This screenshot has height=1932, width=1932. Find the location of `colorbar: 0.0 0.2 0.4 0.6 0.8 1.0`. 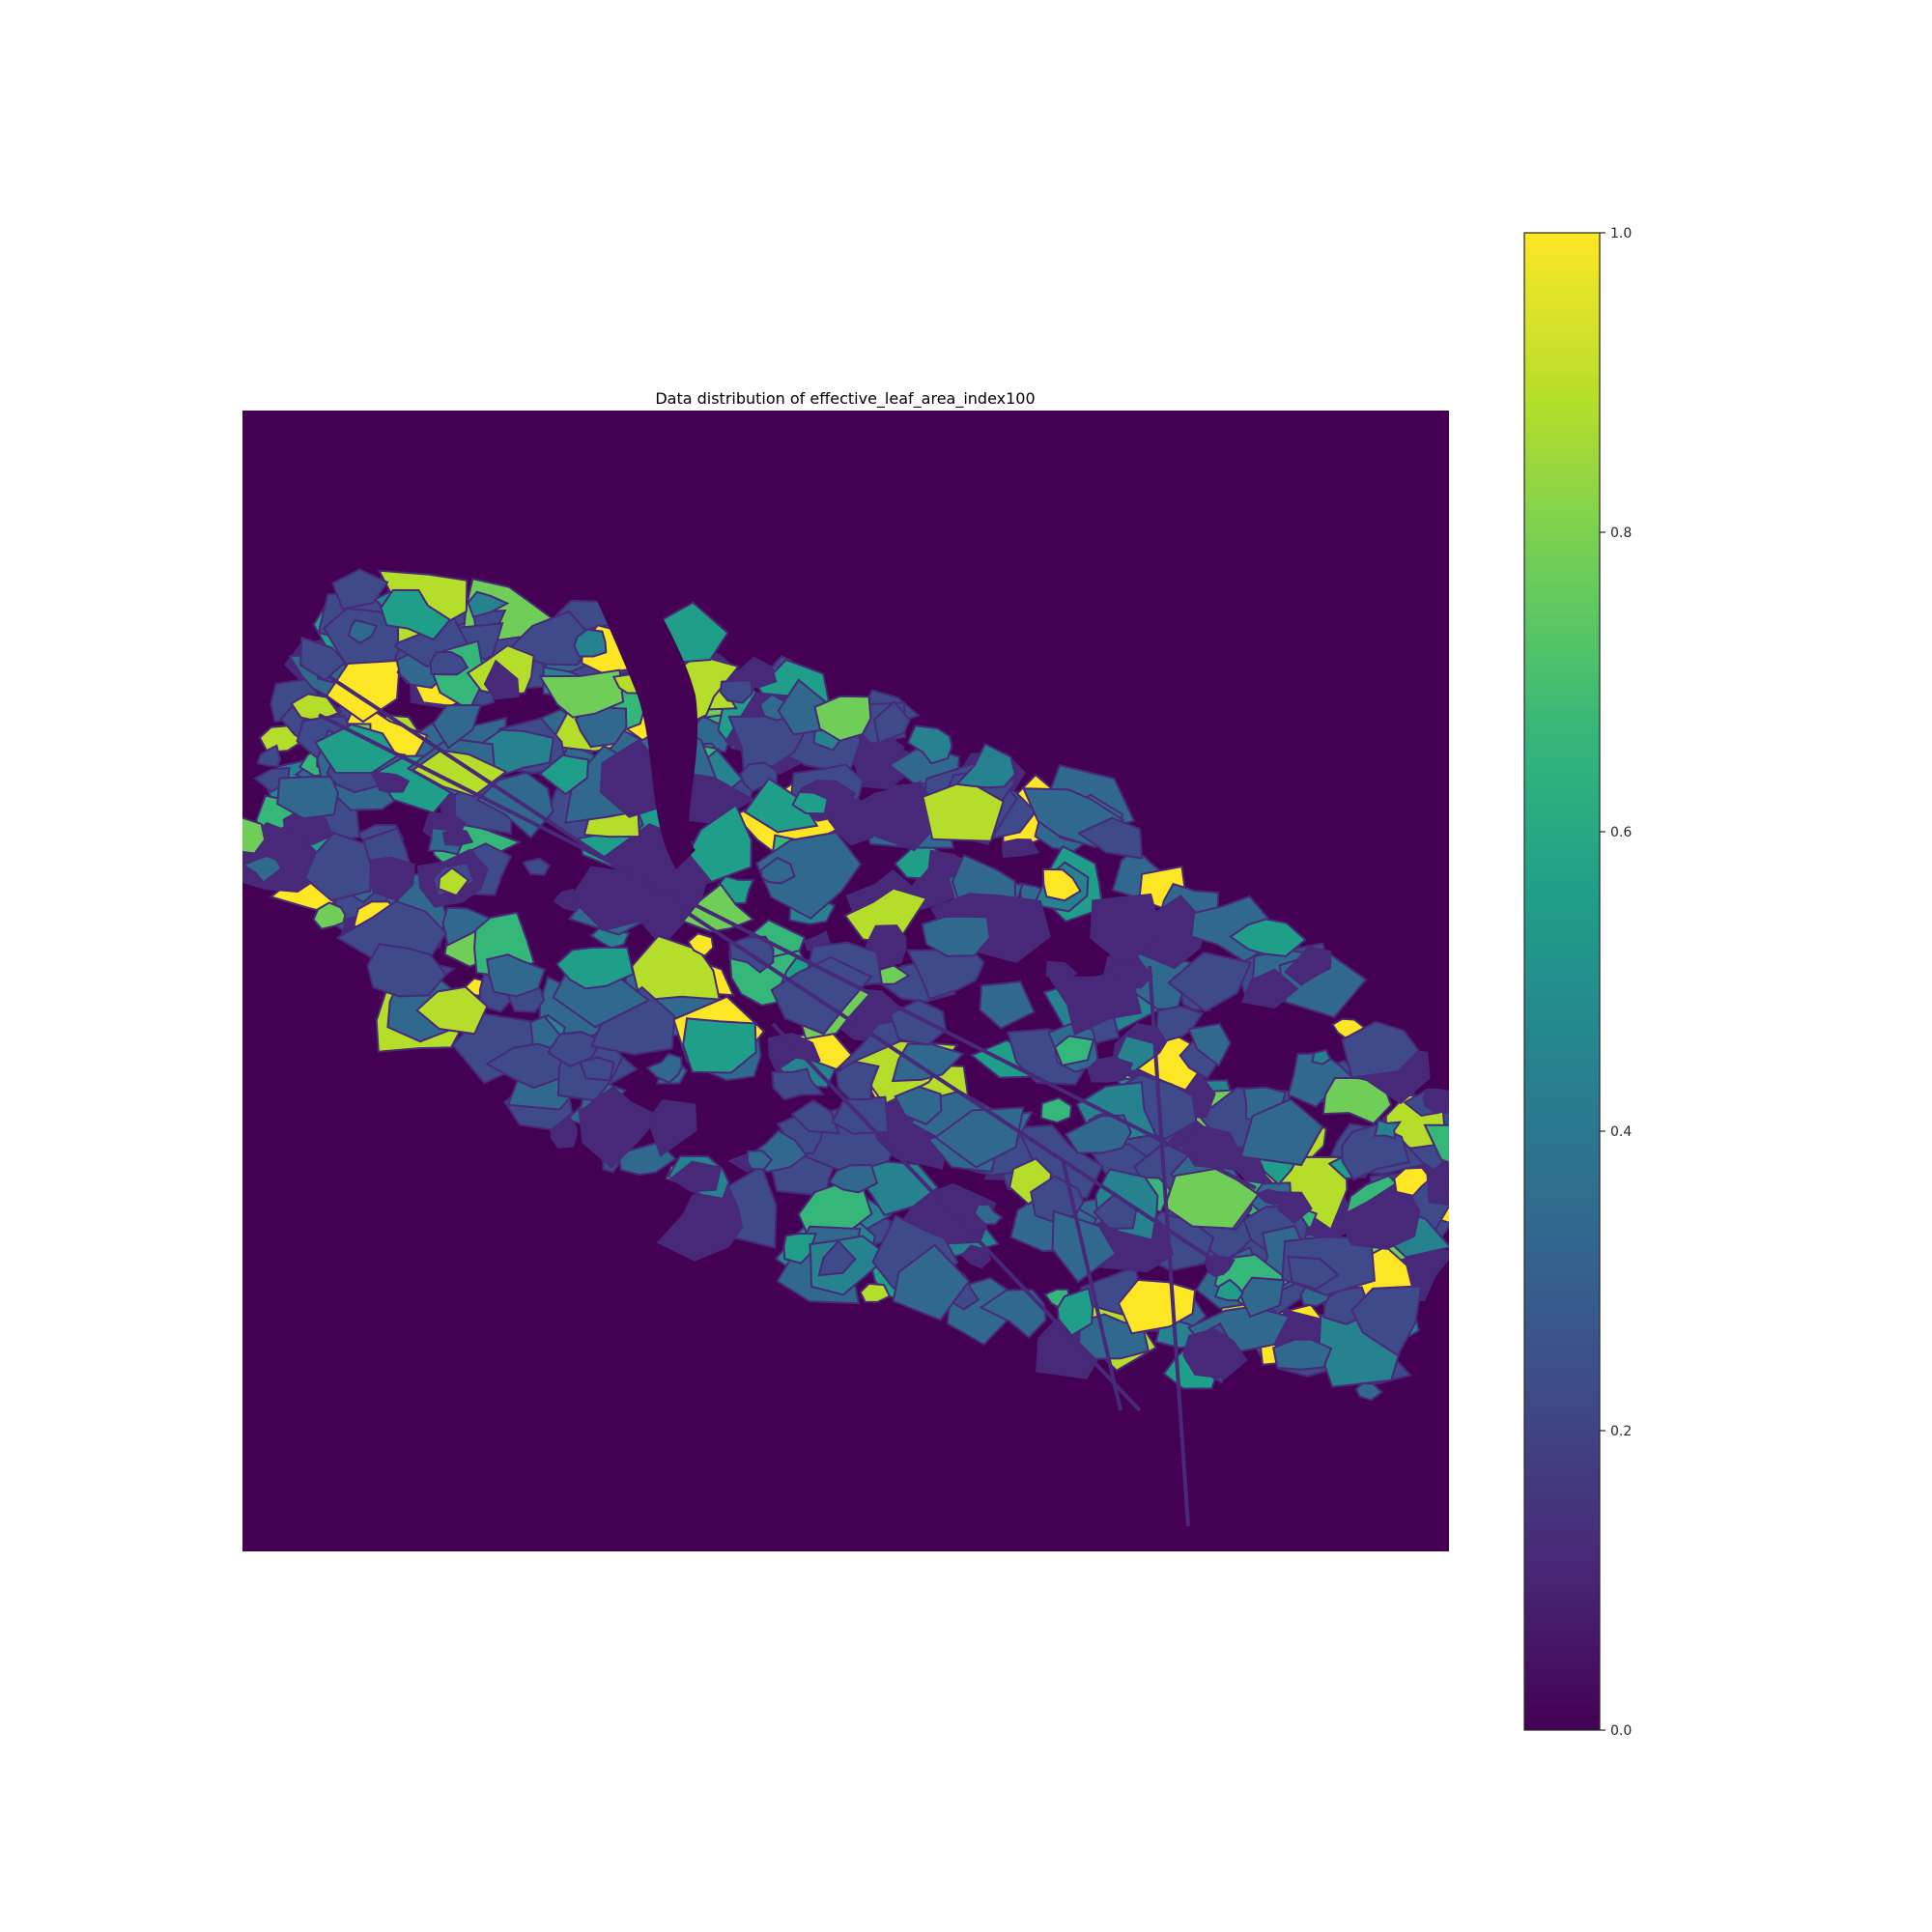

colorbar: 0.0 0.2 0.4 0.6 0.8 1.0 is located at coordinates (1577, 982).